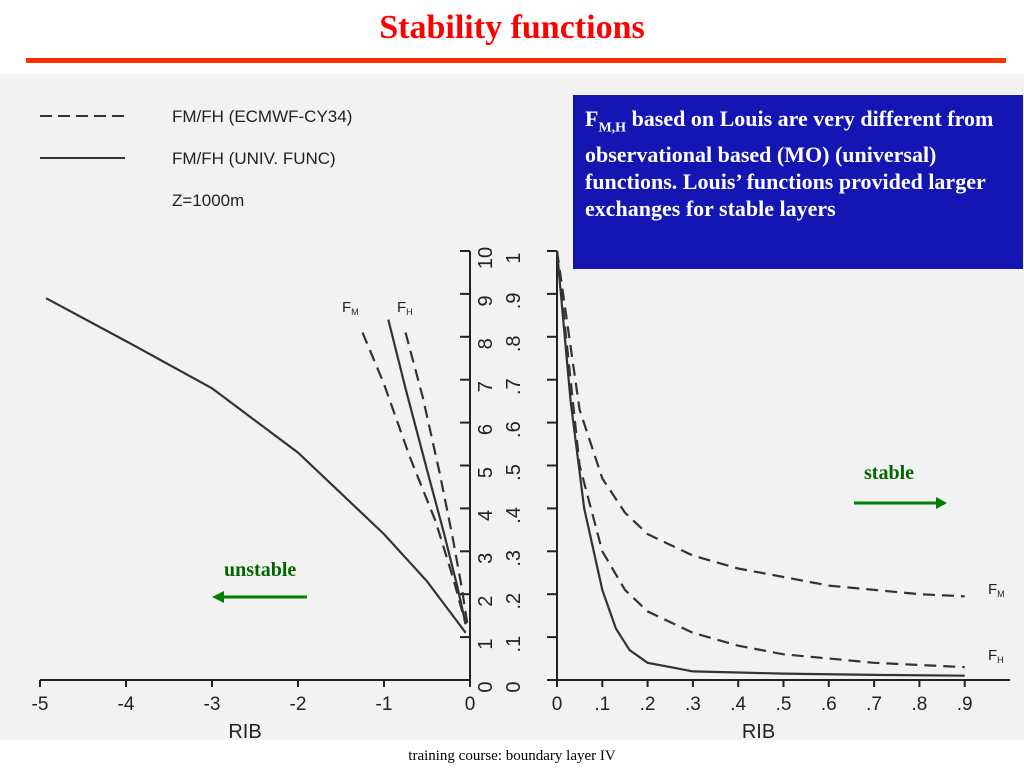 The height and width of the screenshot is (768, 1024). Describe the element at coordinates (212, 704) in the screenshot. I see `left-x-tick-label: -3` at that location.